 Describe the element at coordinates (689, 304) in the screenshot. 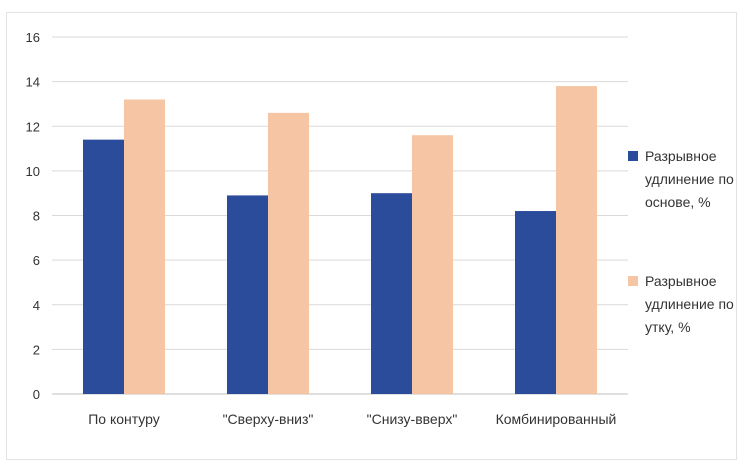

I see `legend-label-series-2: удлинение по` at that location.